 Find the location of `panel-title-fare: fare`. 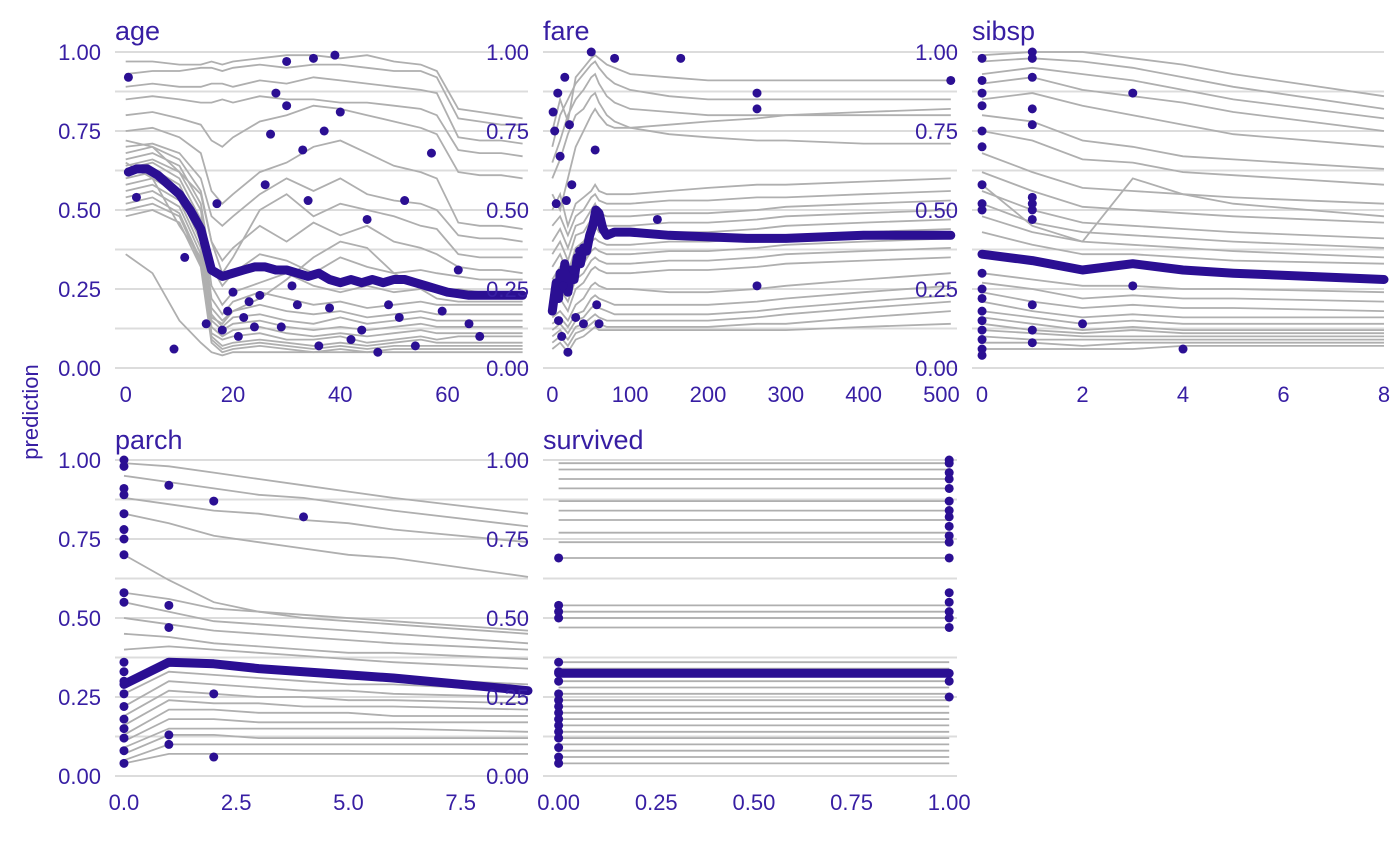

panel-title-fare: fare is located at coordinates (566, 31).